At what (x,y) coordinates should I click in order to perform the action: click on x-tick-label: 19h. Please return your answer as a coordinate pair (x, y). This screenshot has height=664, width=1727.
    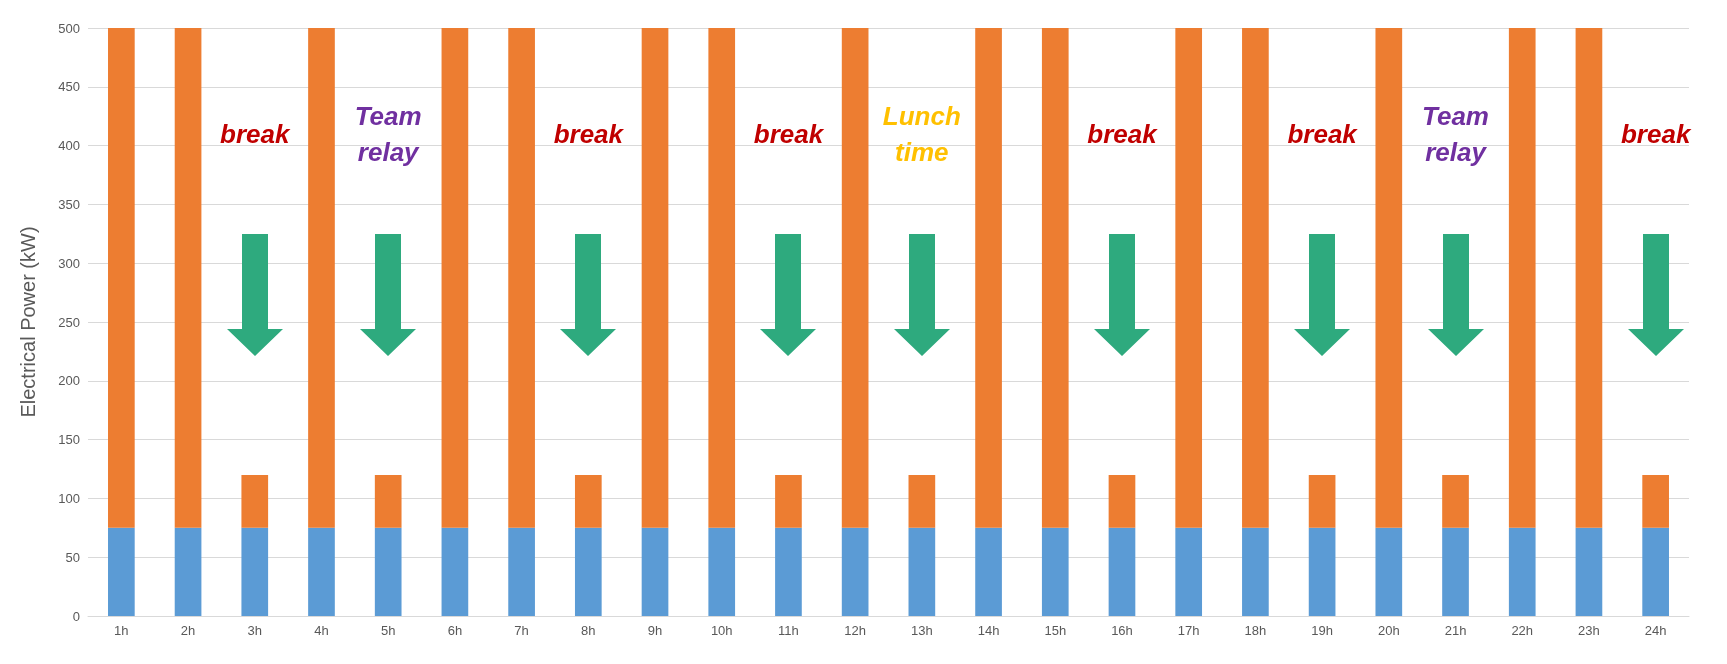
    Looking at the image, I should click on (1322, 630).